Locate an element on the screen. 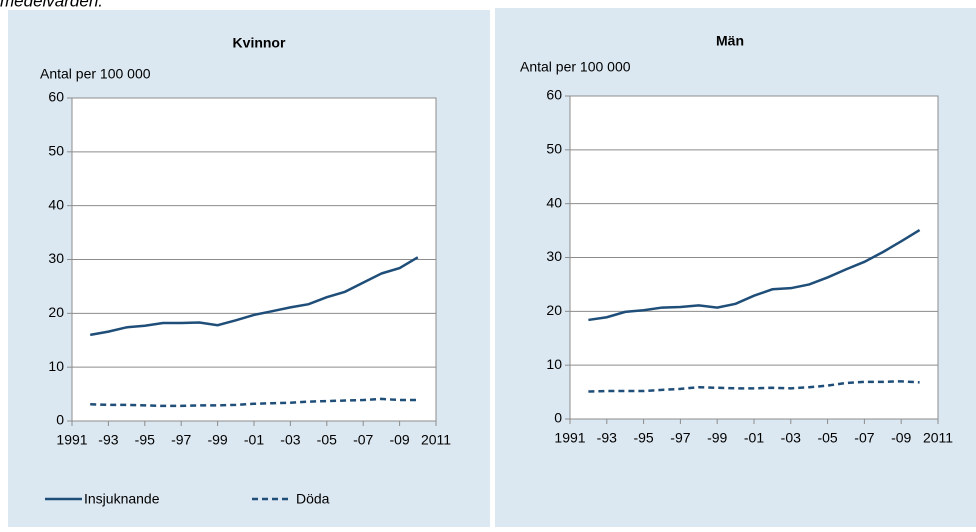  chart-title: Män is located at coordinates (730, 41).